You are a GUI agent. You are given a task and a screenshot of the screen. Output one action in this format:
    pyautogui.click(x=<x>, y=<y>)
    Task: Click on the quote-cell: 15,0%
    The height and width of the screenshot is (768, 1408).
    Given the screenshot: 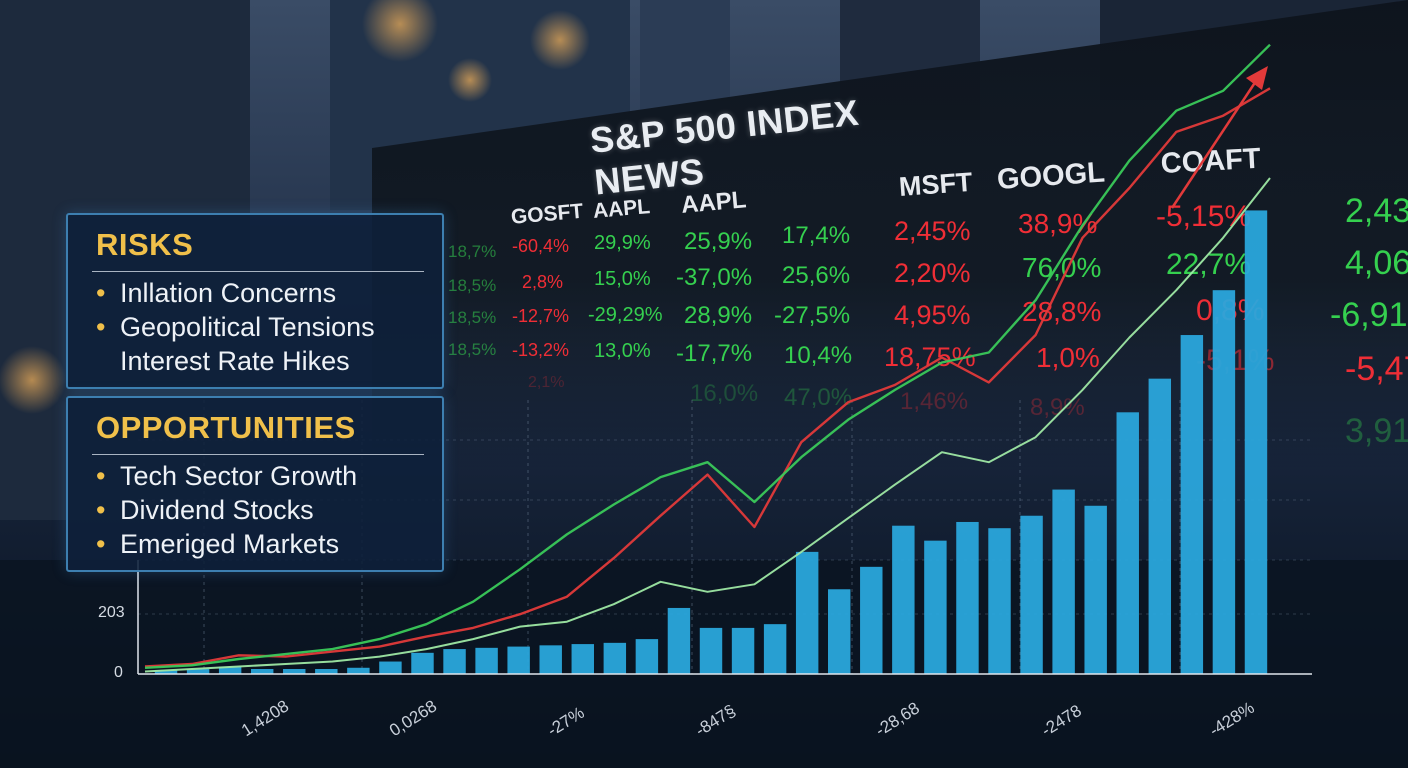 What is the action you would take?
    pyautogui.click(x=622, y=279)
    